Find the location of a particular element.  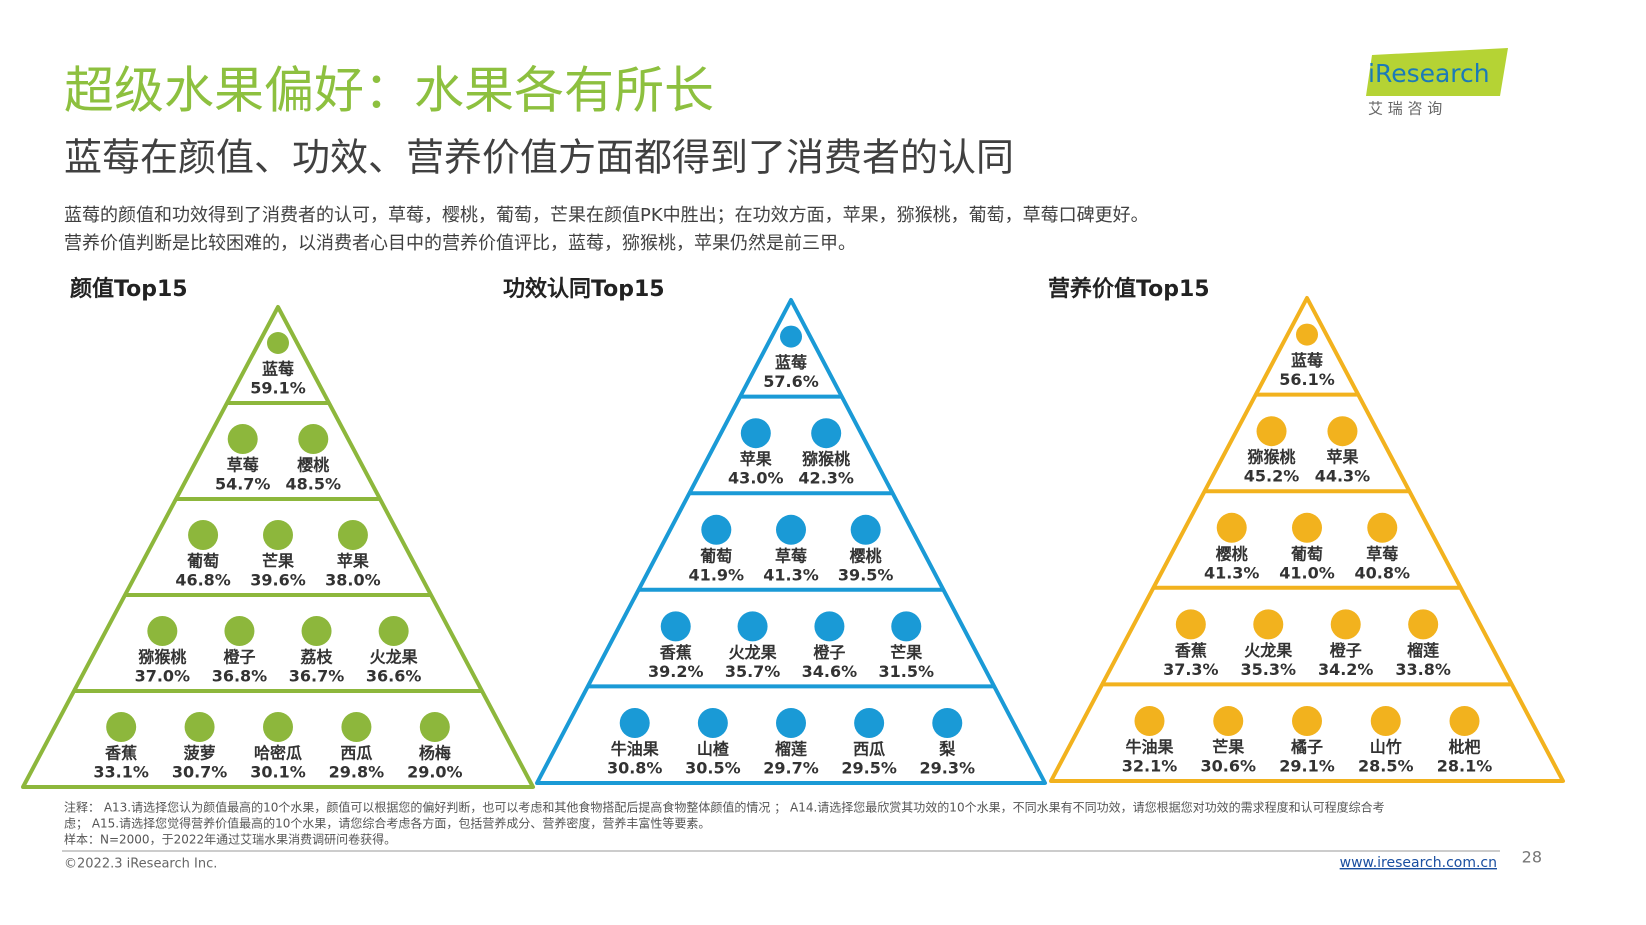

fruit-value: 35.3% is located at coordinates (1269, 669).